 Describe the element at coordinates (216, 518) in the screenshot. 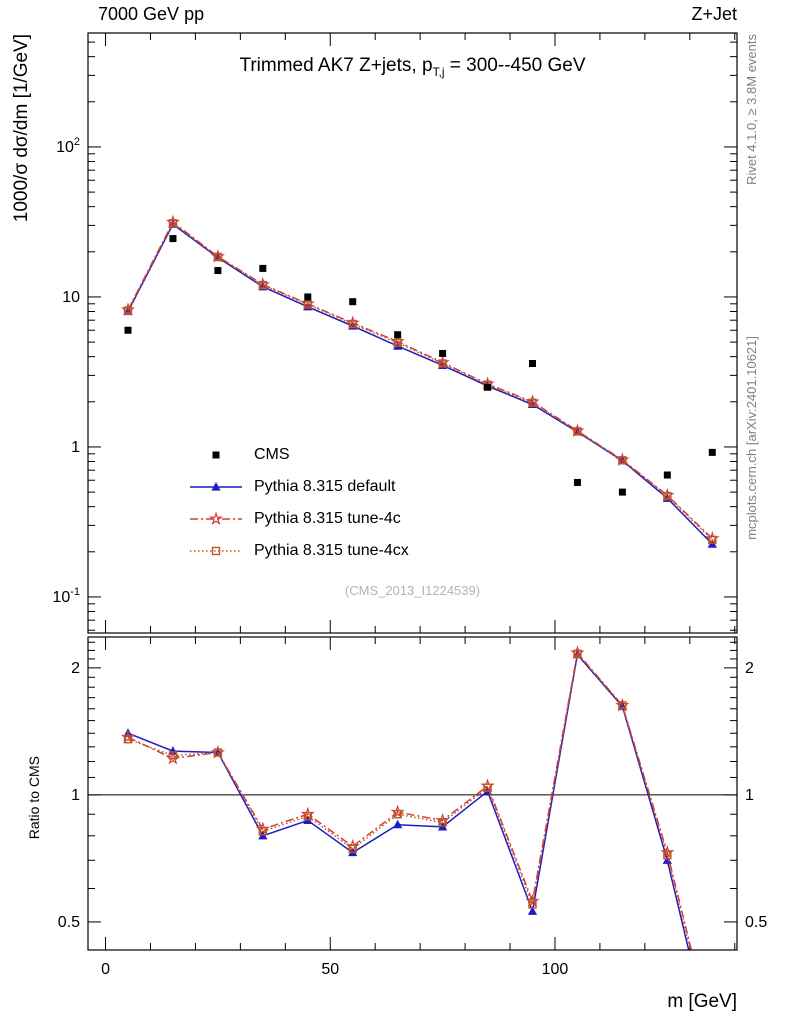

I see `legend-marker-open-star` at that location.